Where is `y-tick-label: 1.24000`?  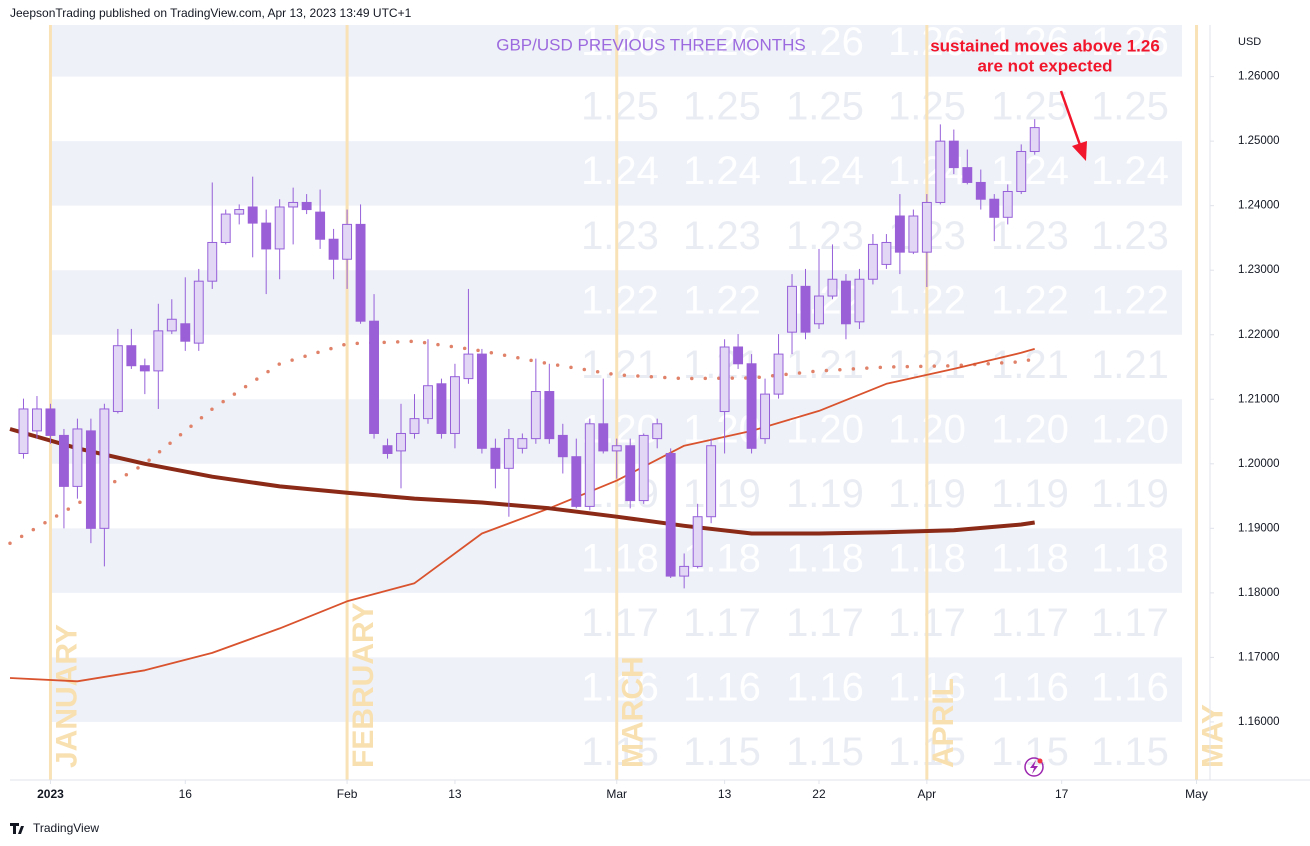 y-tick-label: 1.24000 is located at coordinates (1259, 206).